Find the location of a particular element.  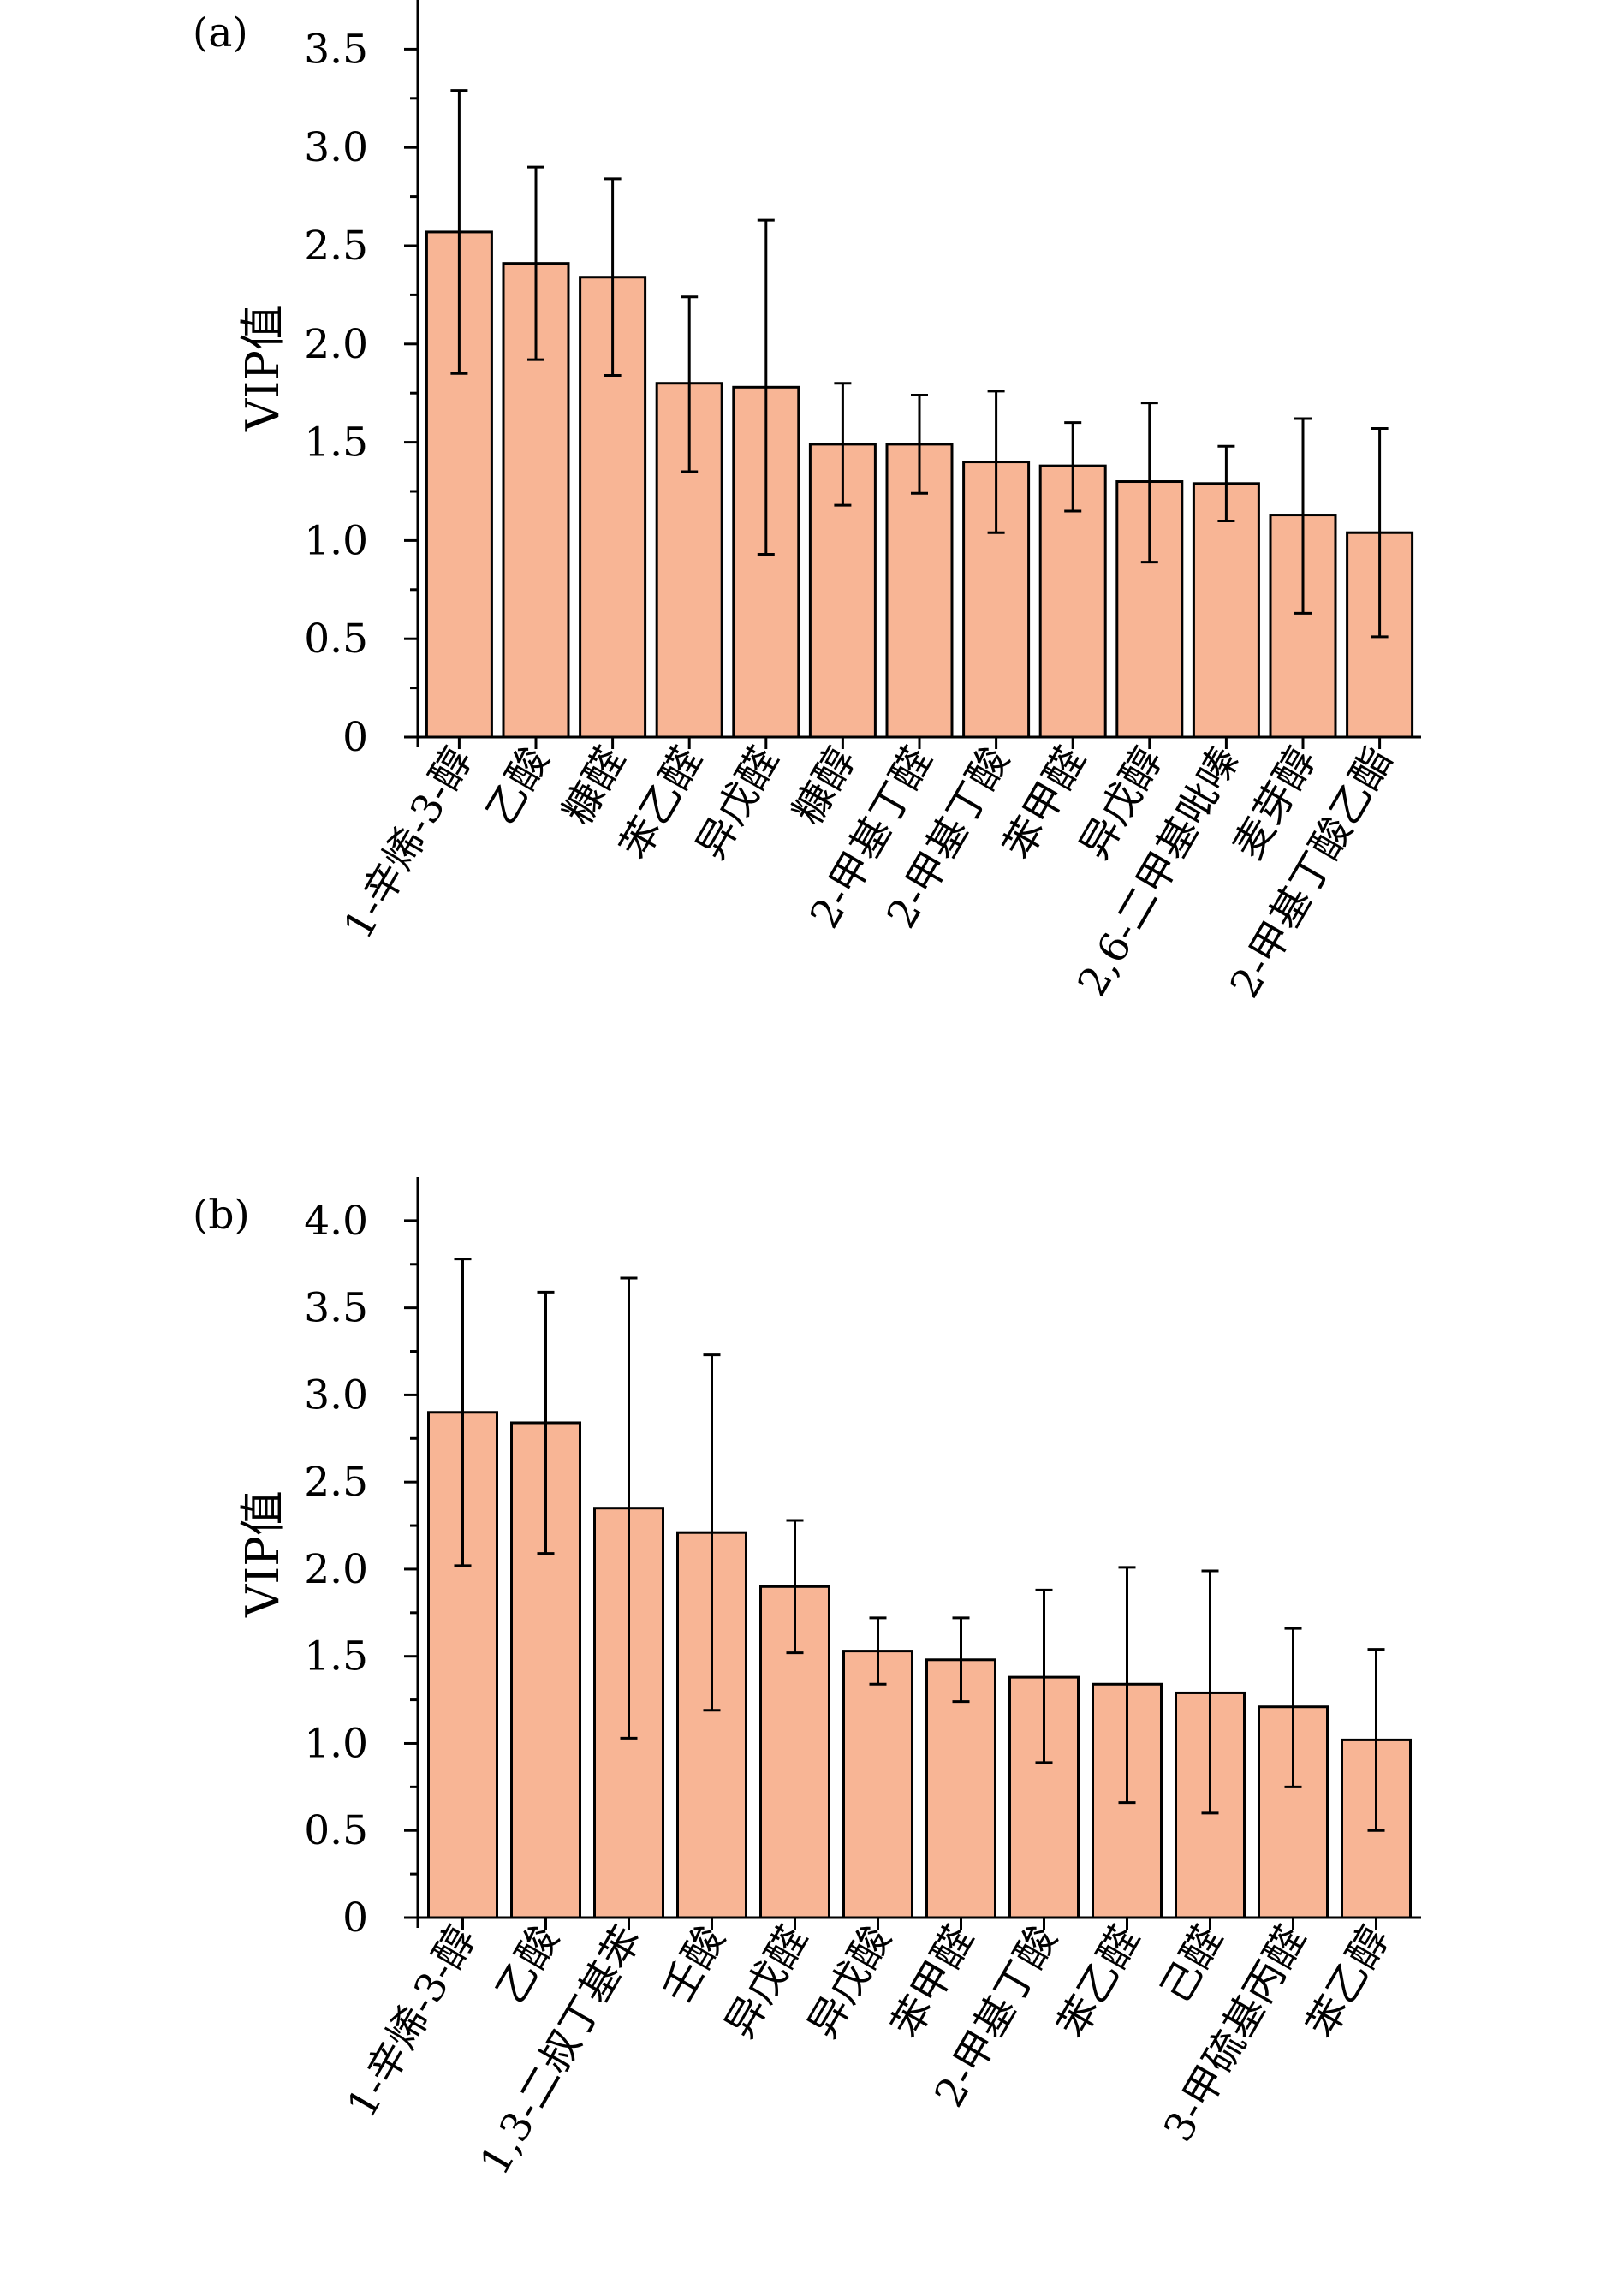

category-label: 异戊醛 is located at coordinates (767, 1982).